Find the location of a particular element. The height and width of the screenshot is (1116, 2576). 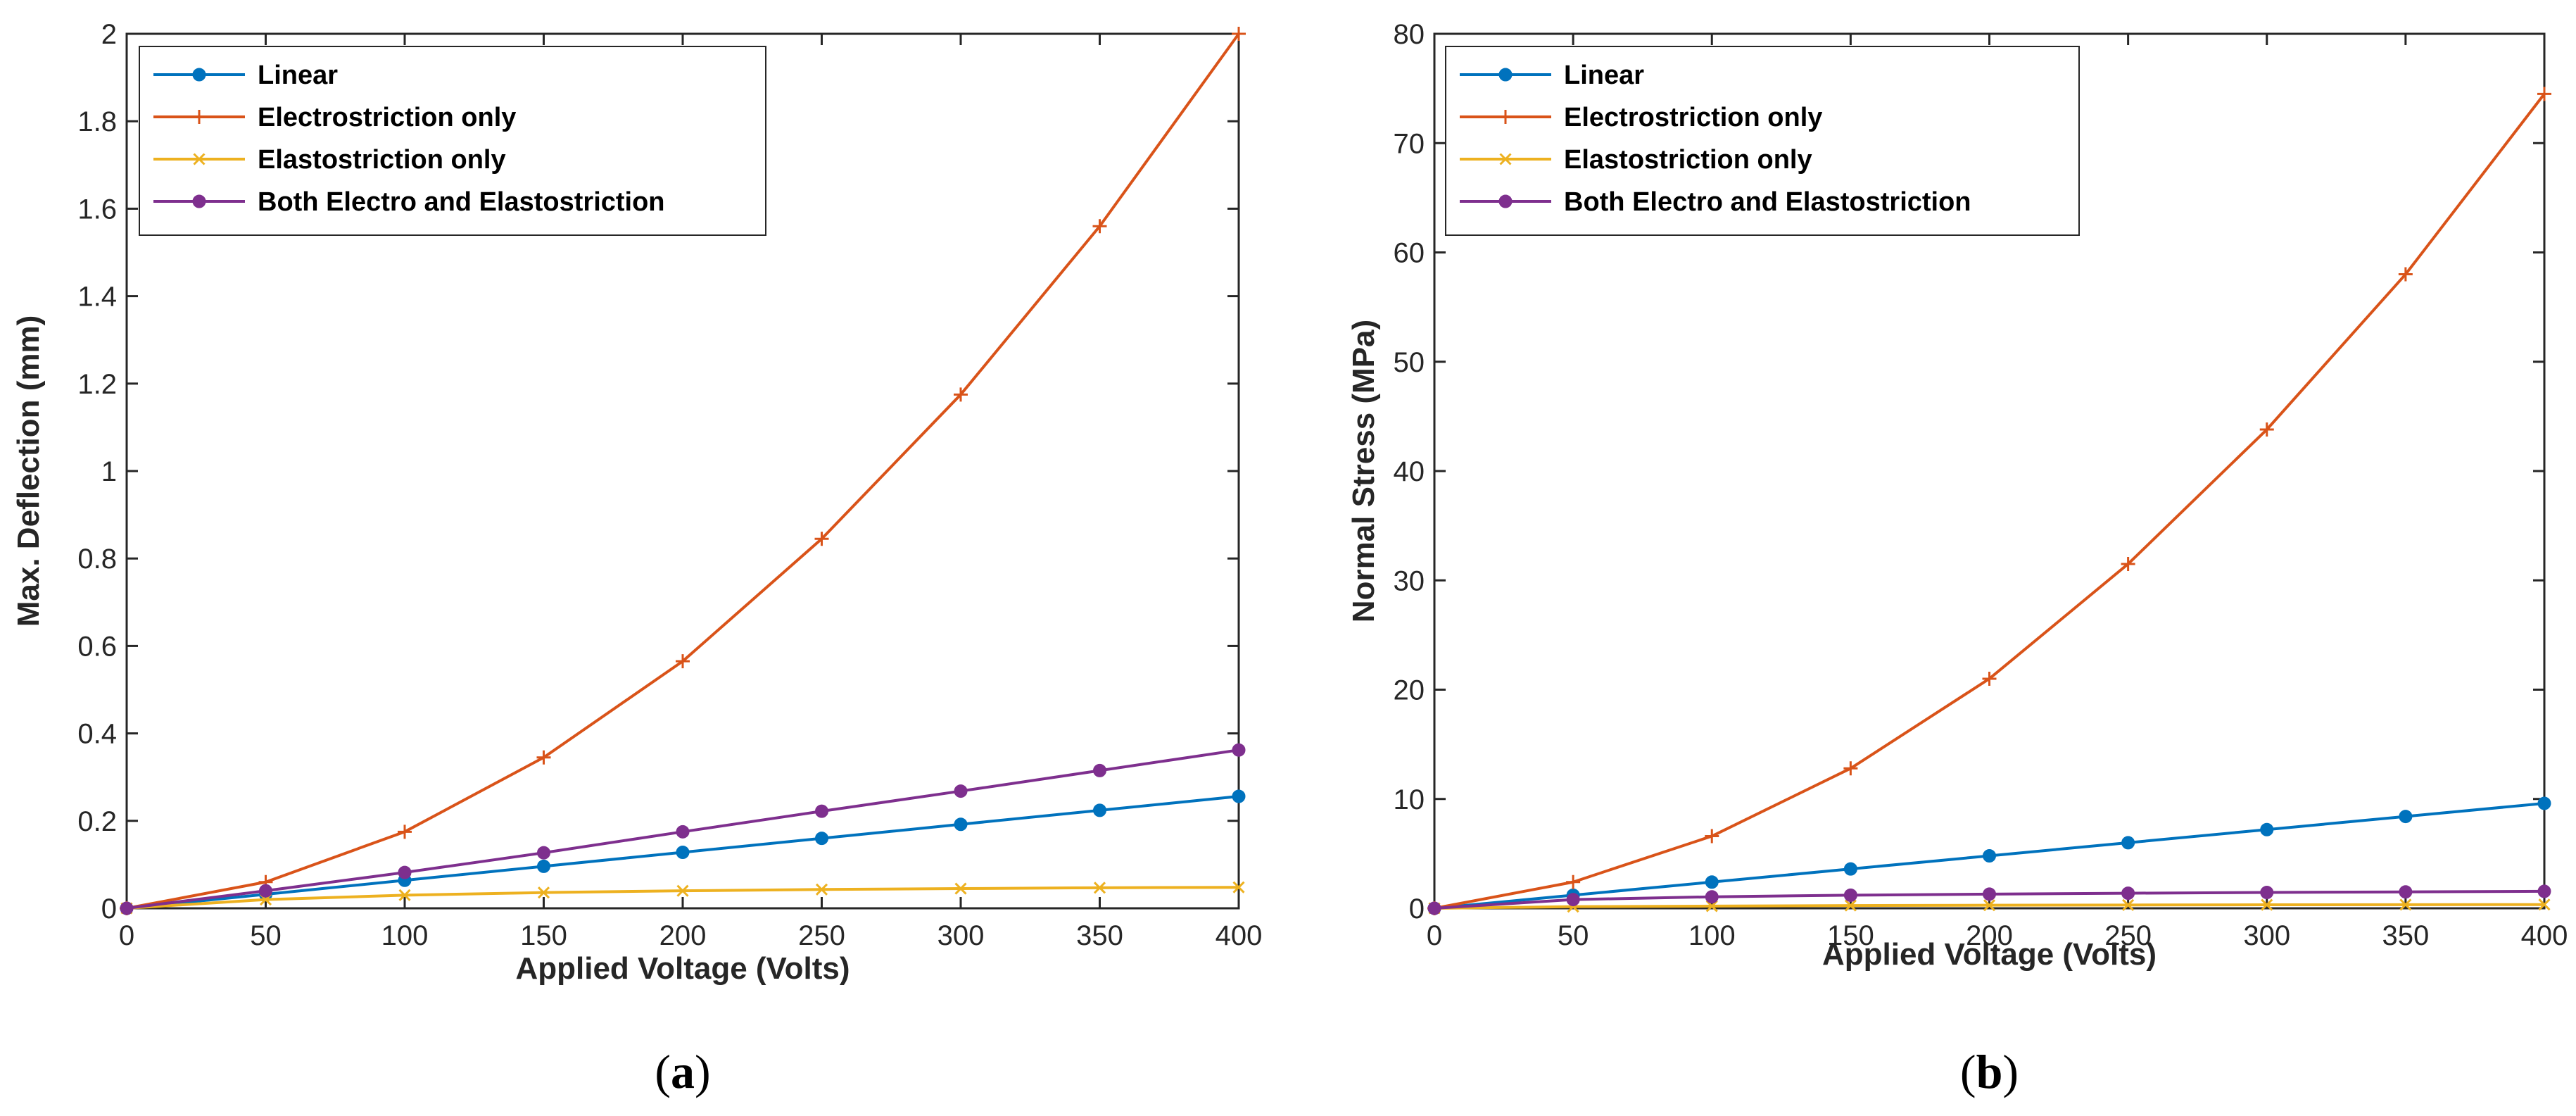

x-tick-label: 350 is located at coordinates (2406, 935).